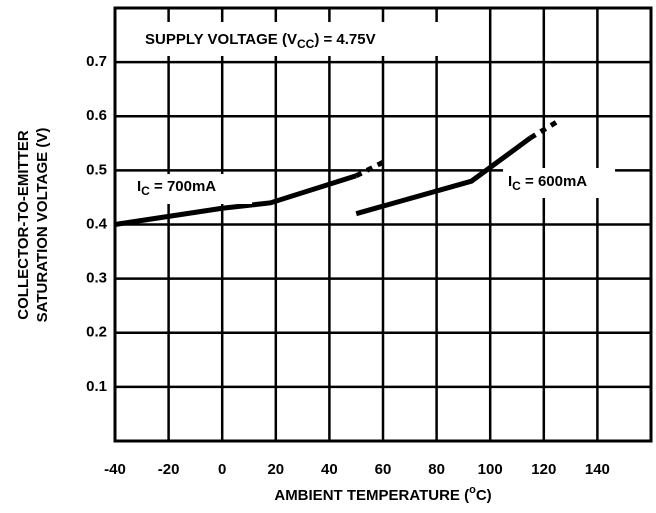 This screenshot has height=513, width=656. What do you see at coordinates (183, 186) in the screenshot?
I see `annotation-rest: = 700mA` at bounding box center [183, 186].